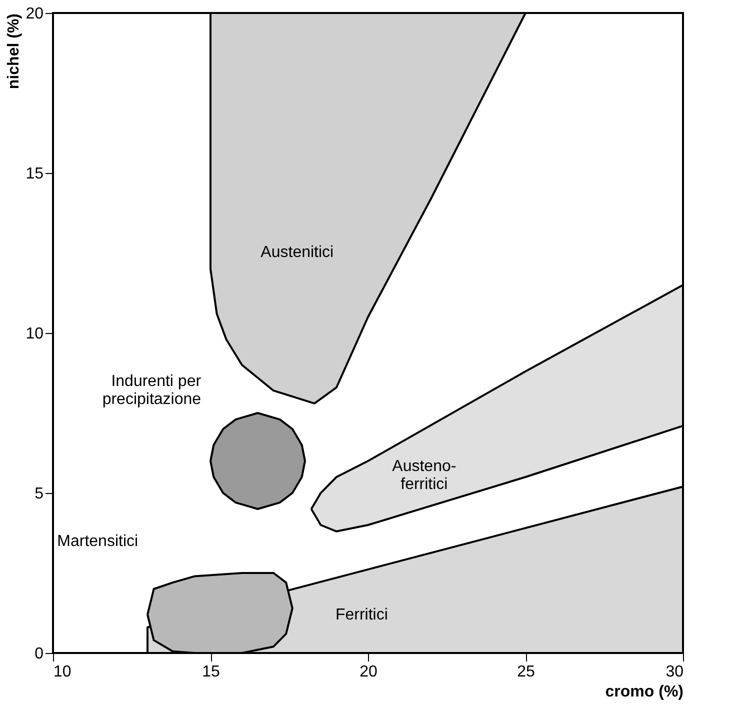  Describe the element at coordinates (35, 334) in the screenshot. I see `y-tick-label: 10` at that location.